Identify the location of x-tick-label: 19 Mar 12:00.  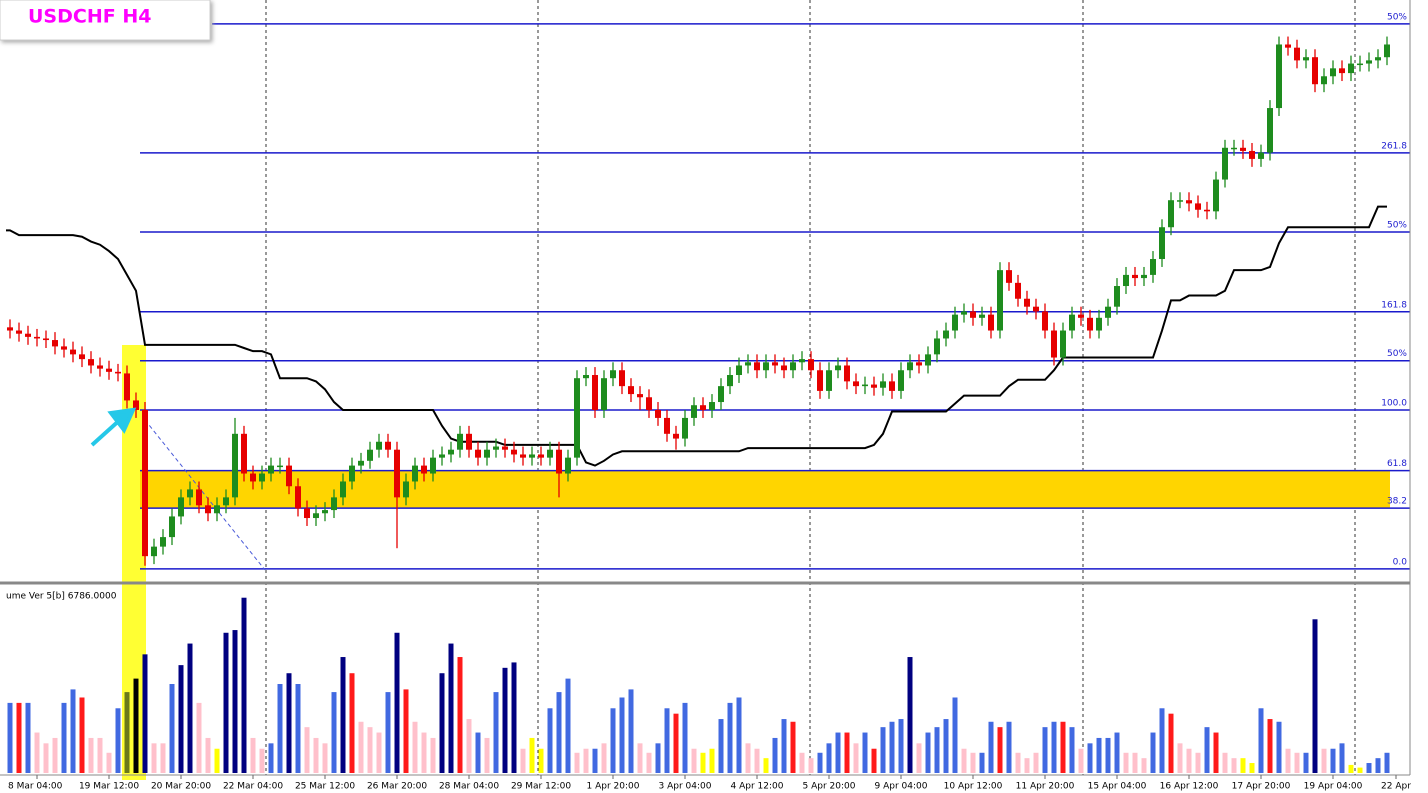
(109, 787).